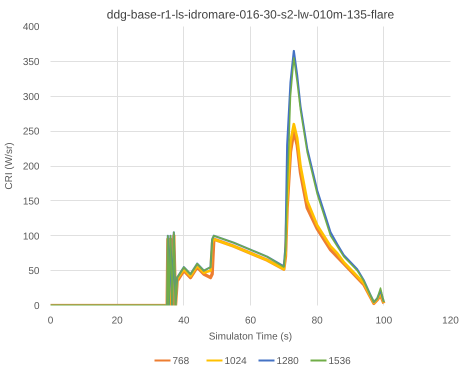  What do you see at coordinates (31, 202) in the screenshot?
I see `y-tick-label: 150` at bounding box center [31, 202].